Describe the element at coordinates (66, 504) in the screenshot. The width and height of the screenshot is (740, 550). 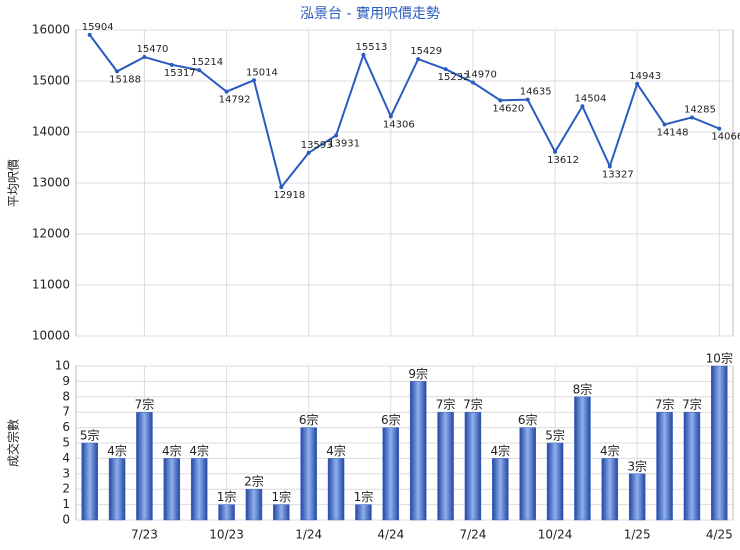
I see `y-tick-label: 1` at that location.